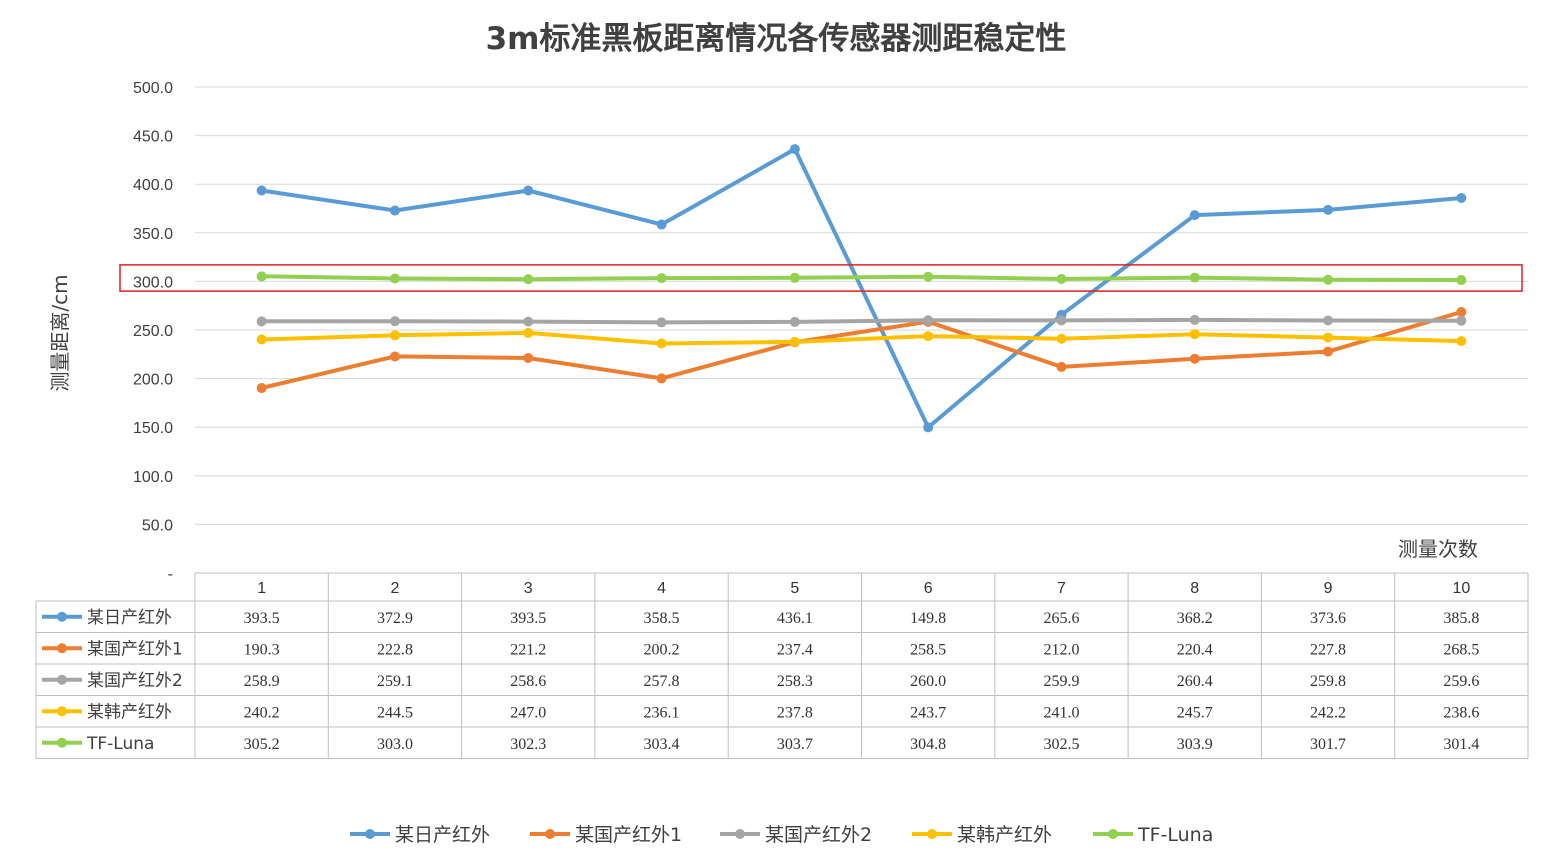 The width and height of the screenshot is (1552, 865). I want to click on table-cell: 268.5, so click(1461, 649).